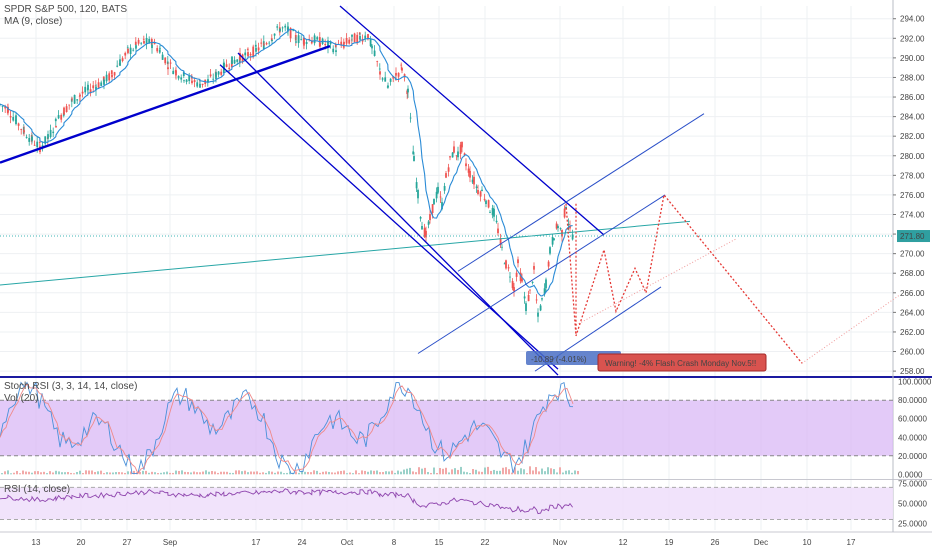  Describe the element at coordinates (912, 97) in the screenshot. I see `price-tick-label-4: 286.00` at that location.